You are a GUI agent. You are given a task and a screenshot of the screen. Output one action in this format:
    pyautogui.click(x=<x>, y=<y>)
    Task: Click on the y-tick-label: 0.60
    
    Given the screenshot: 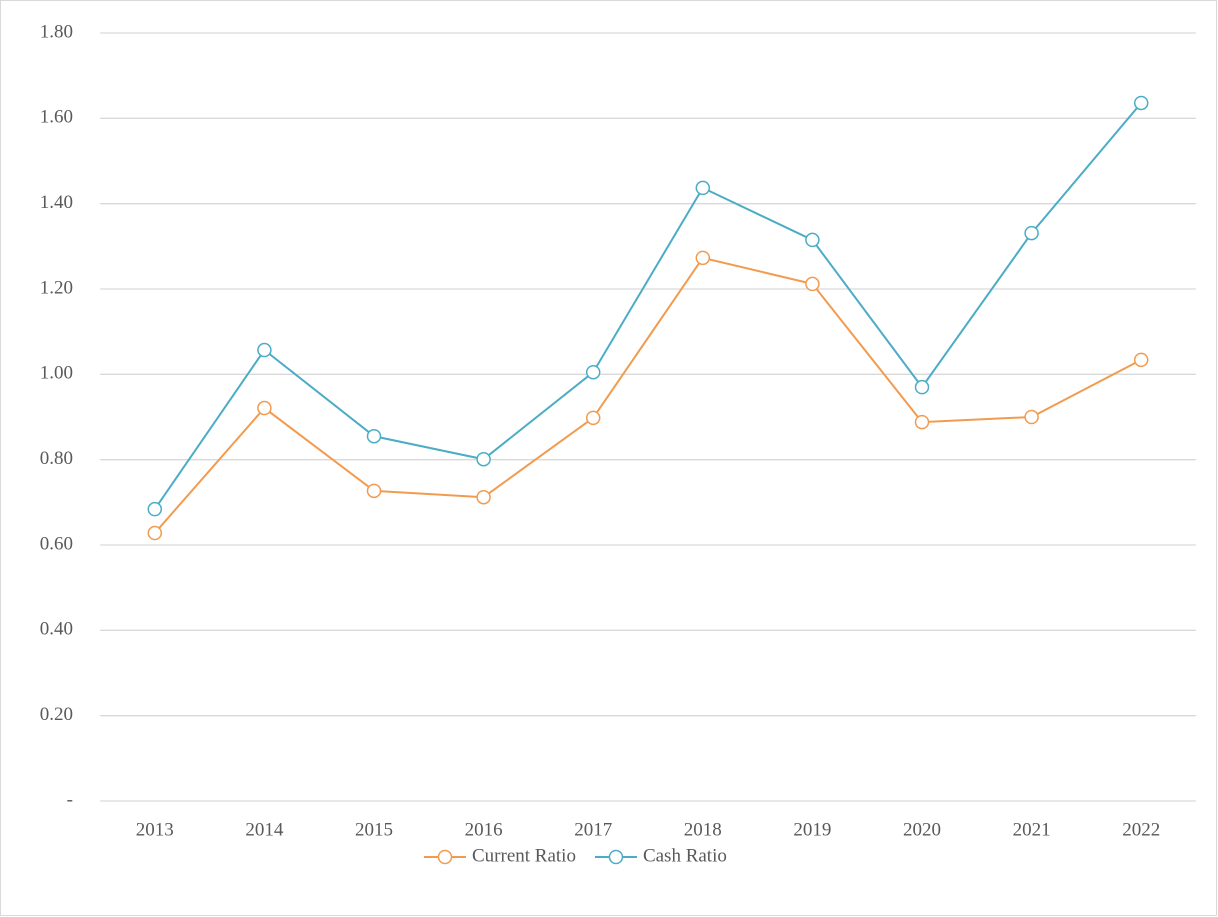 What is the action you would take?
    pyautogui.click(x=56, y=543)
    